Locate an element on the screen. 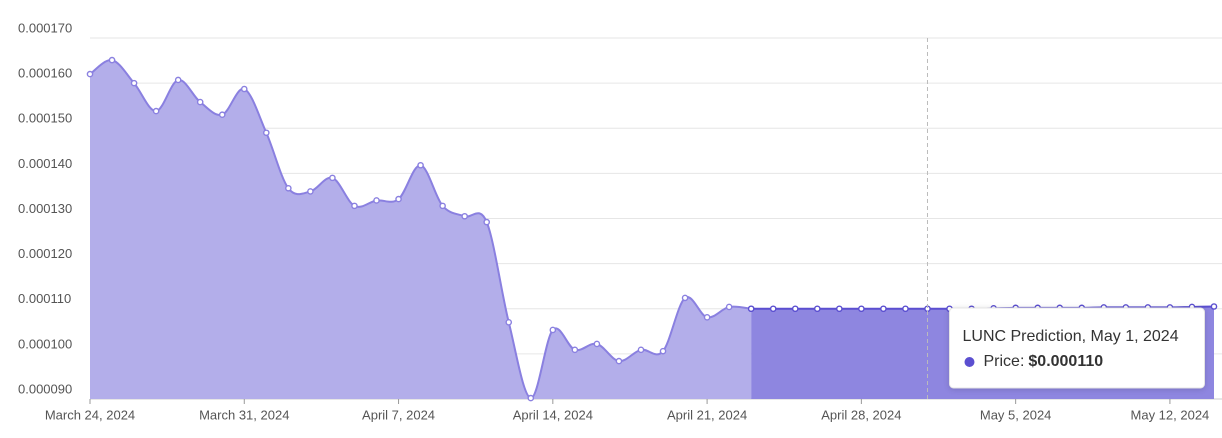 The image size is (1222, 438). tooltip-box is located at coordinates (1076, 348).